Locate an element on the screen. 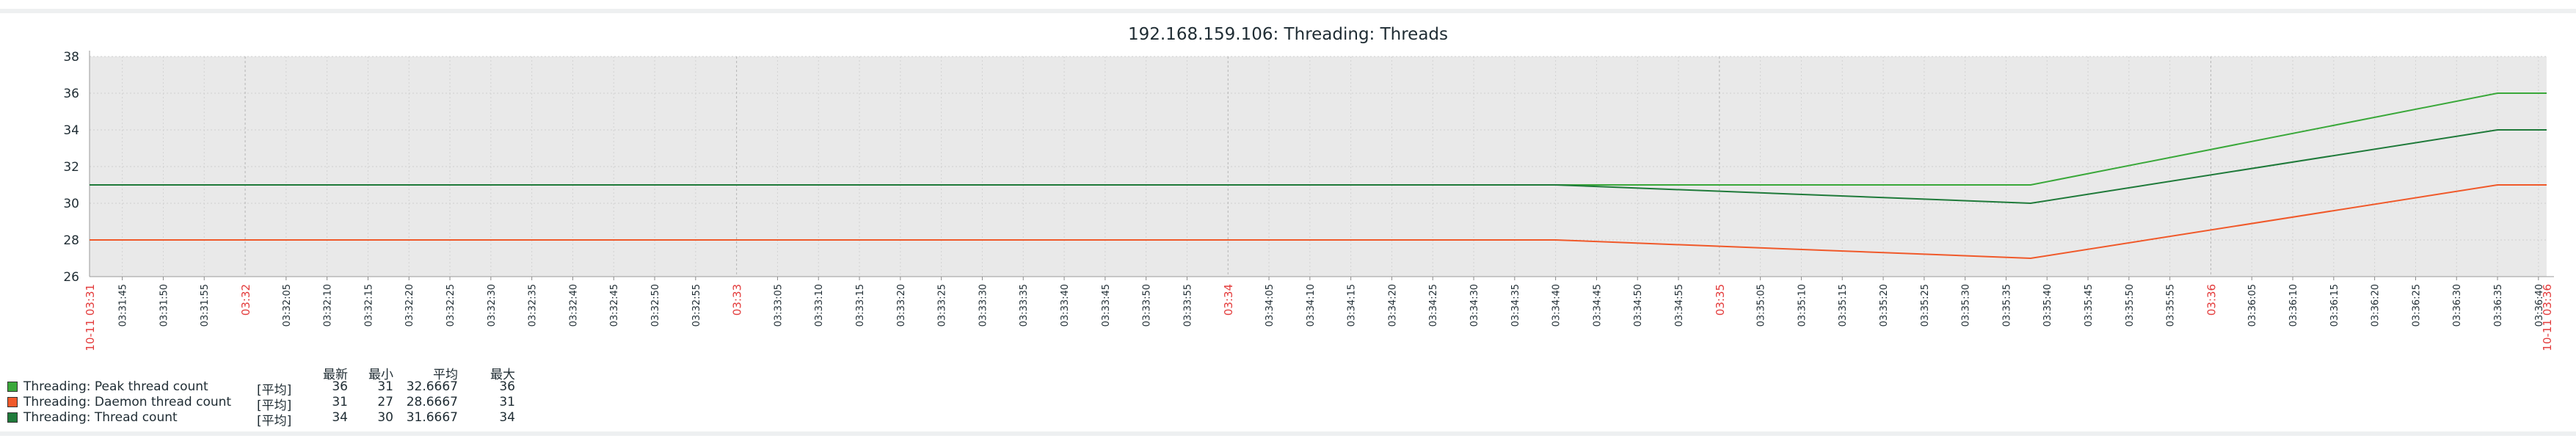 This screenshot has width=2576, height=441. legend-min: 30 is located at coordinates (385, 417).